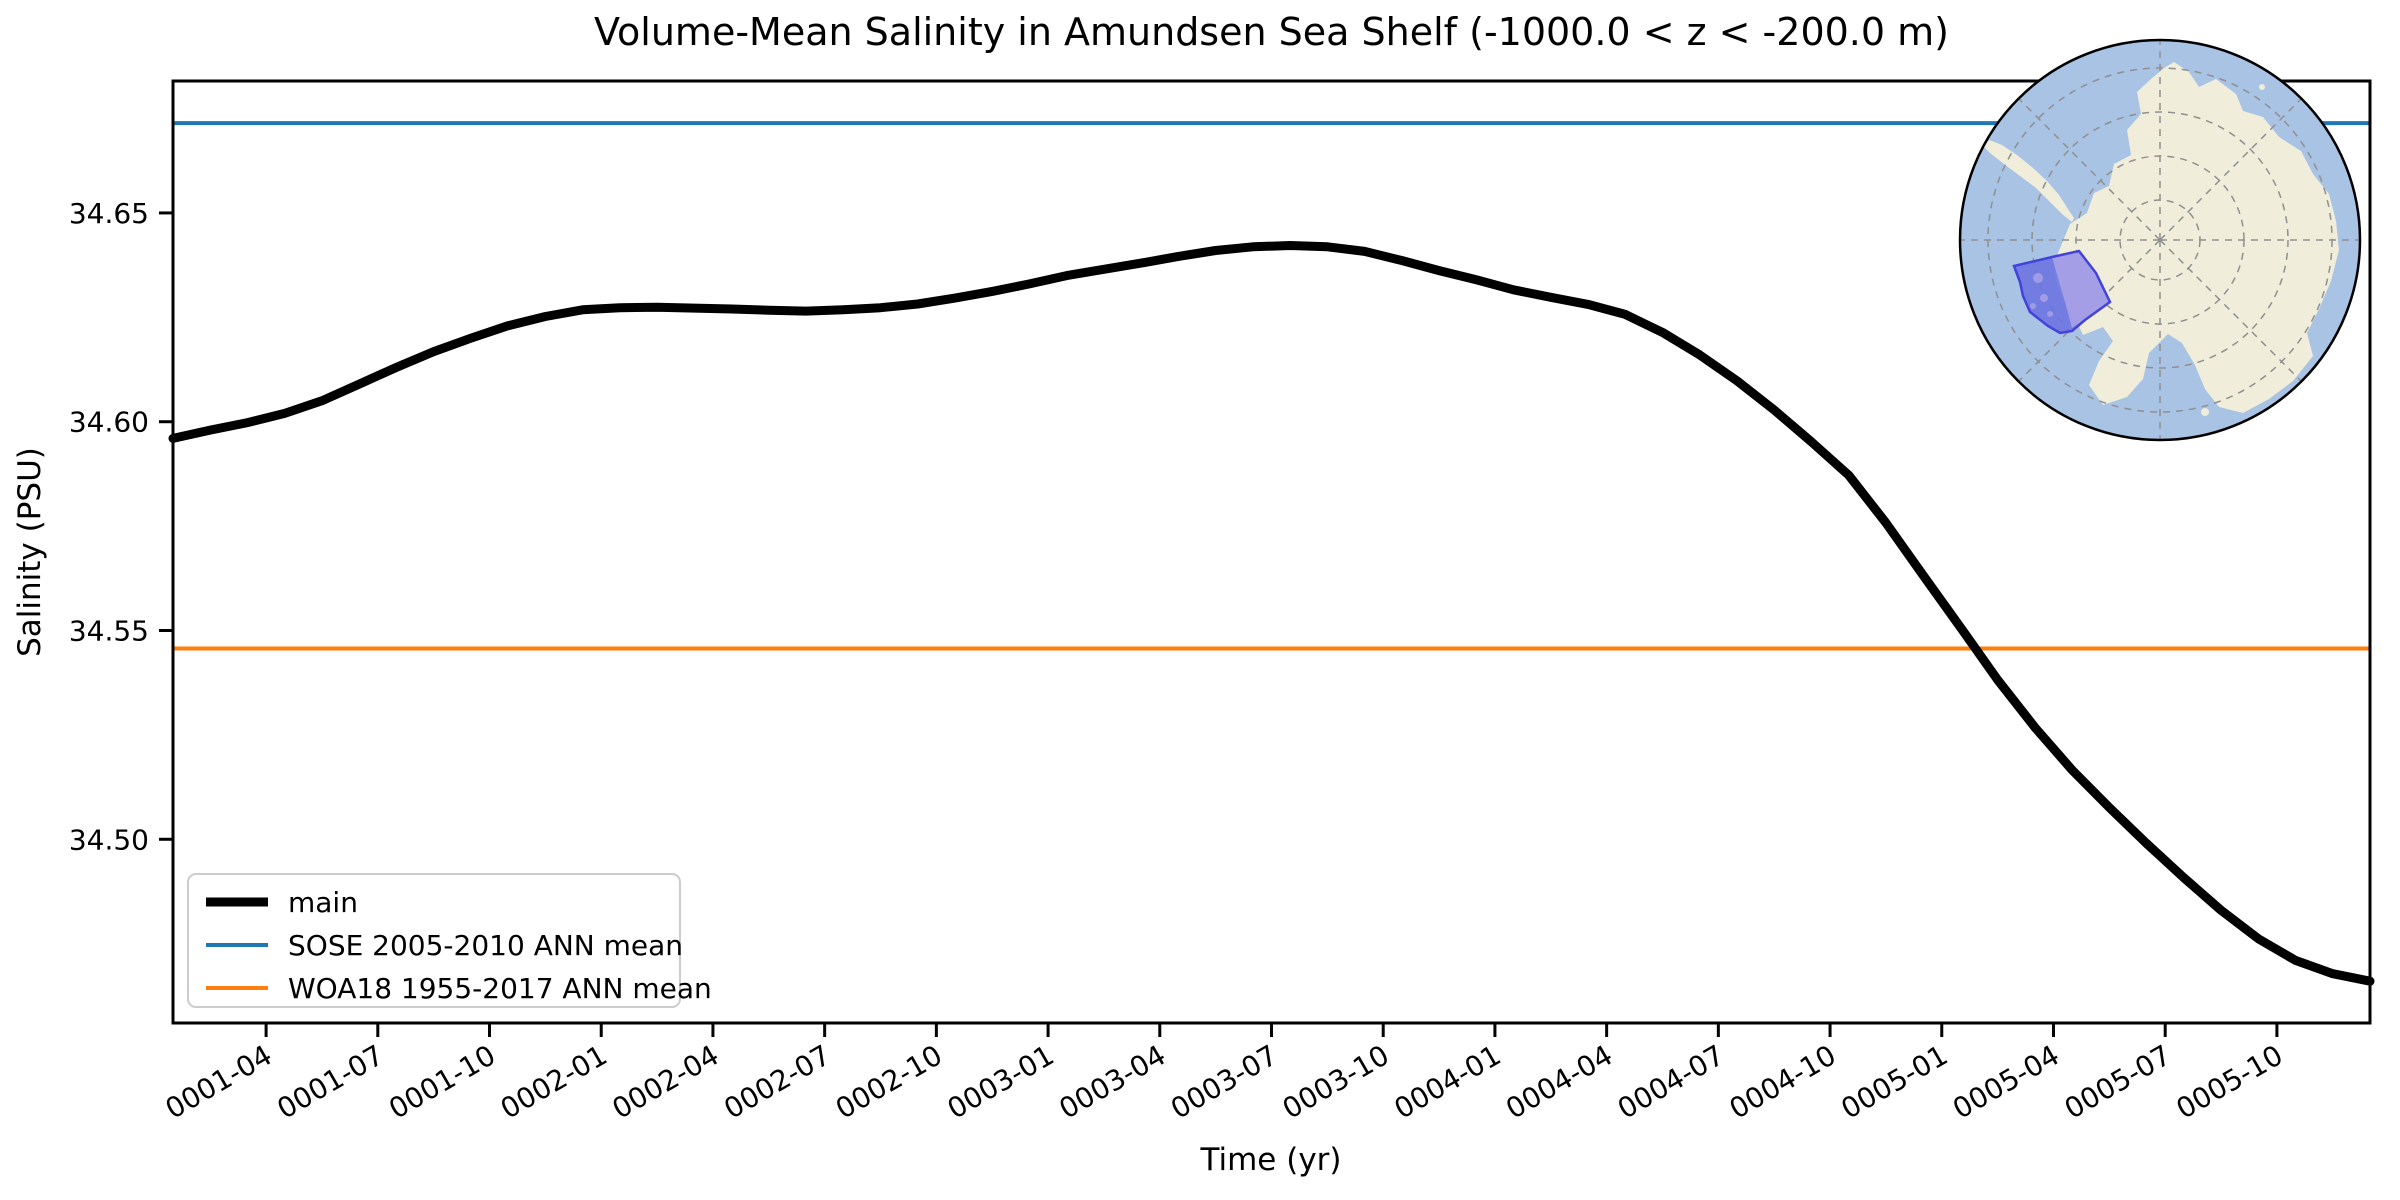 The height and width of the screenshot is (1200, 2400). What do you see at coordinates (777, 1081) in the screenshot?
I see `x-tick-label: 0002-07` at bounding box center [777, 1081].